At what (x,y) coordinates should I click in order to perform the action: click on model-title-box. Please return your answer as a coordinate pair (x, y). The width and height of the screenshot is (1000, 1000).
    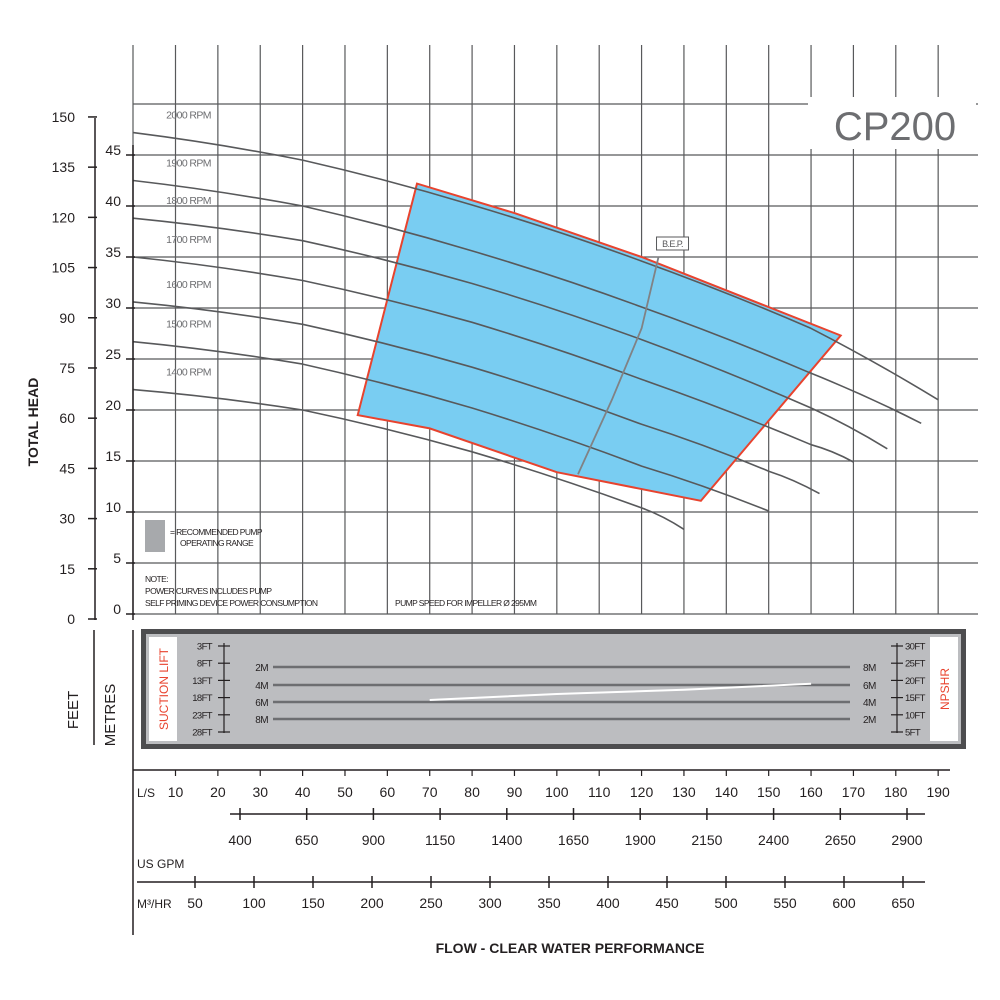
    Looking at the image, I should click on (892, 123).